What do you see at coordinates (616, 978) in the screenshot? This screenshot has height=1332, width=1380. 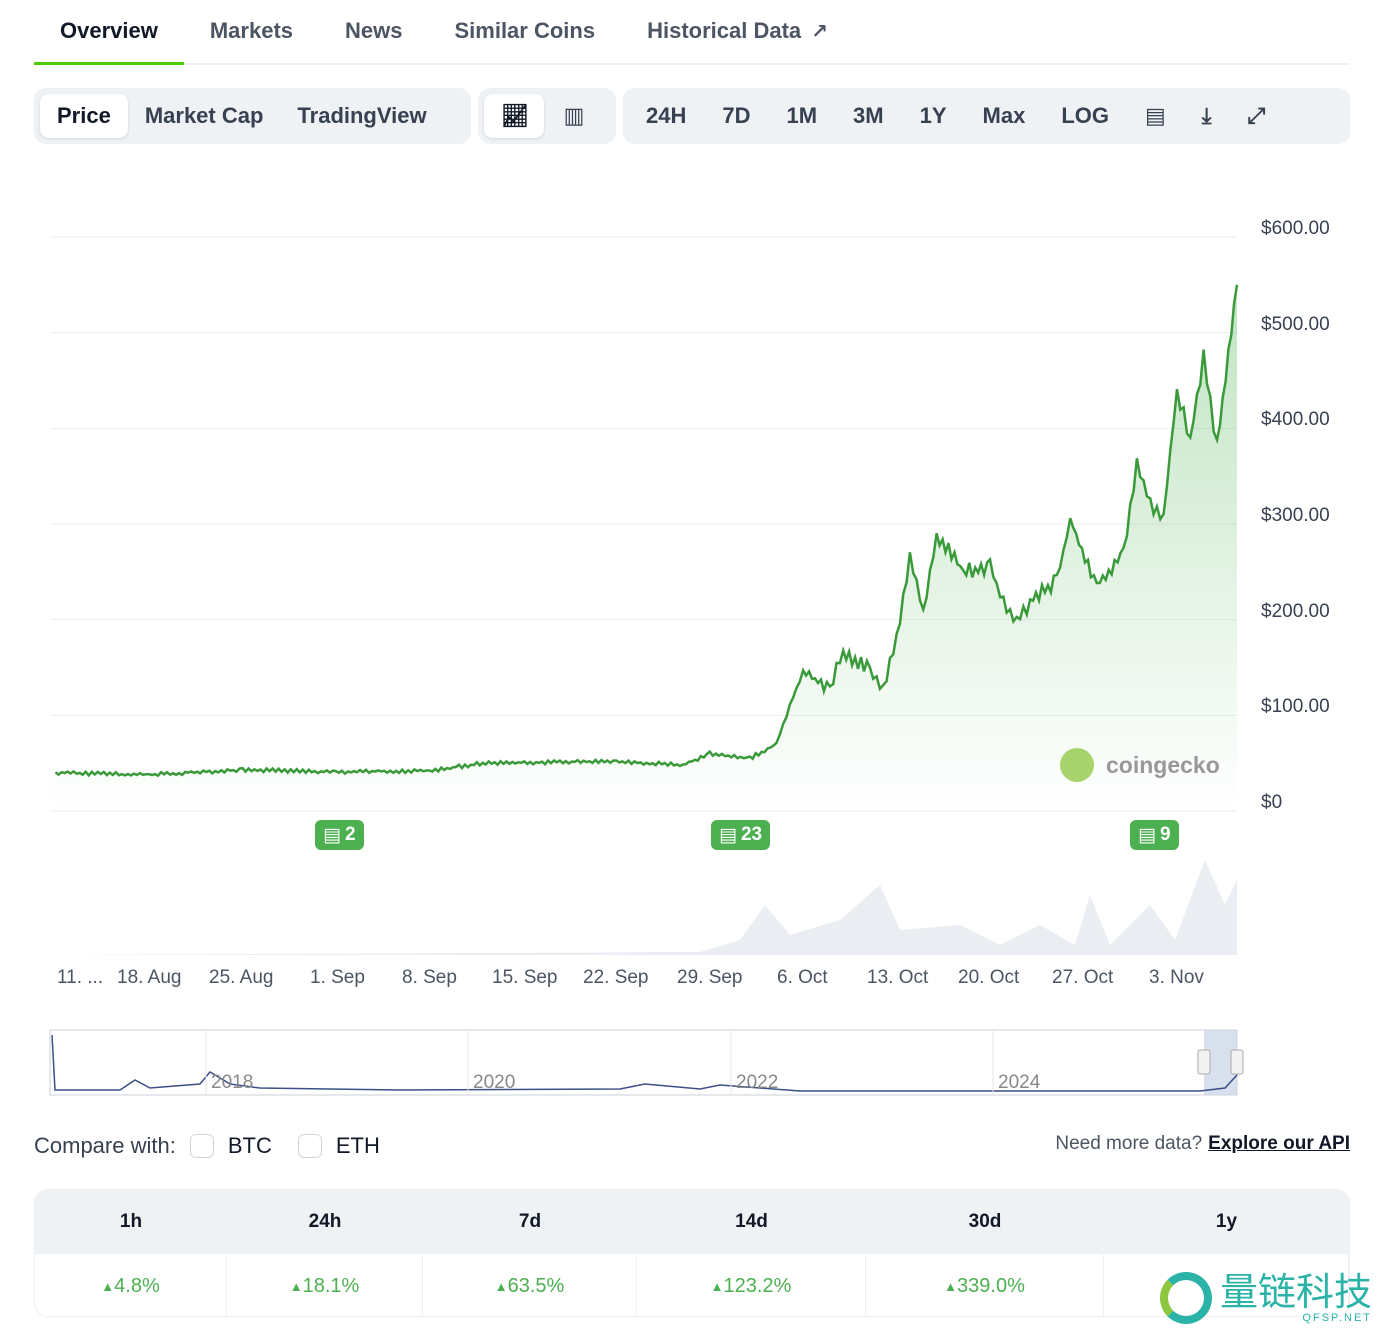 I see `x-tick-label: 22. Sep` at bounding box center [616, 978].